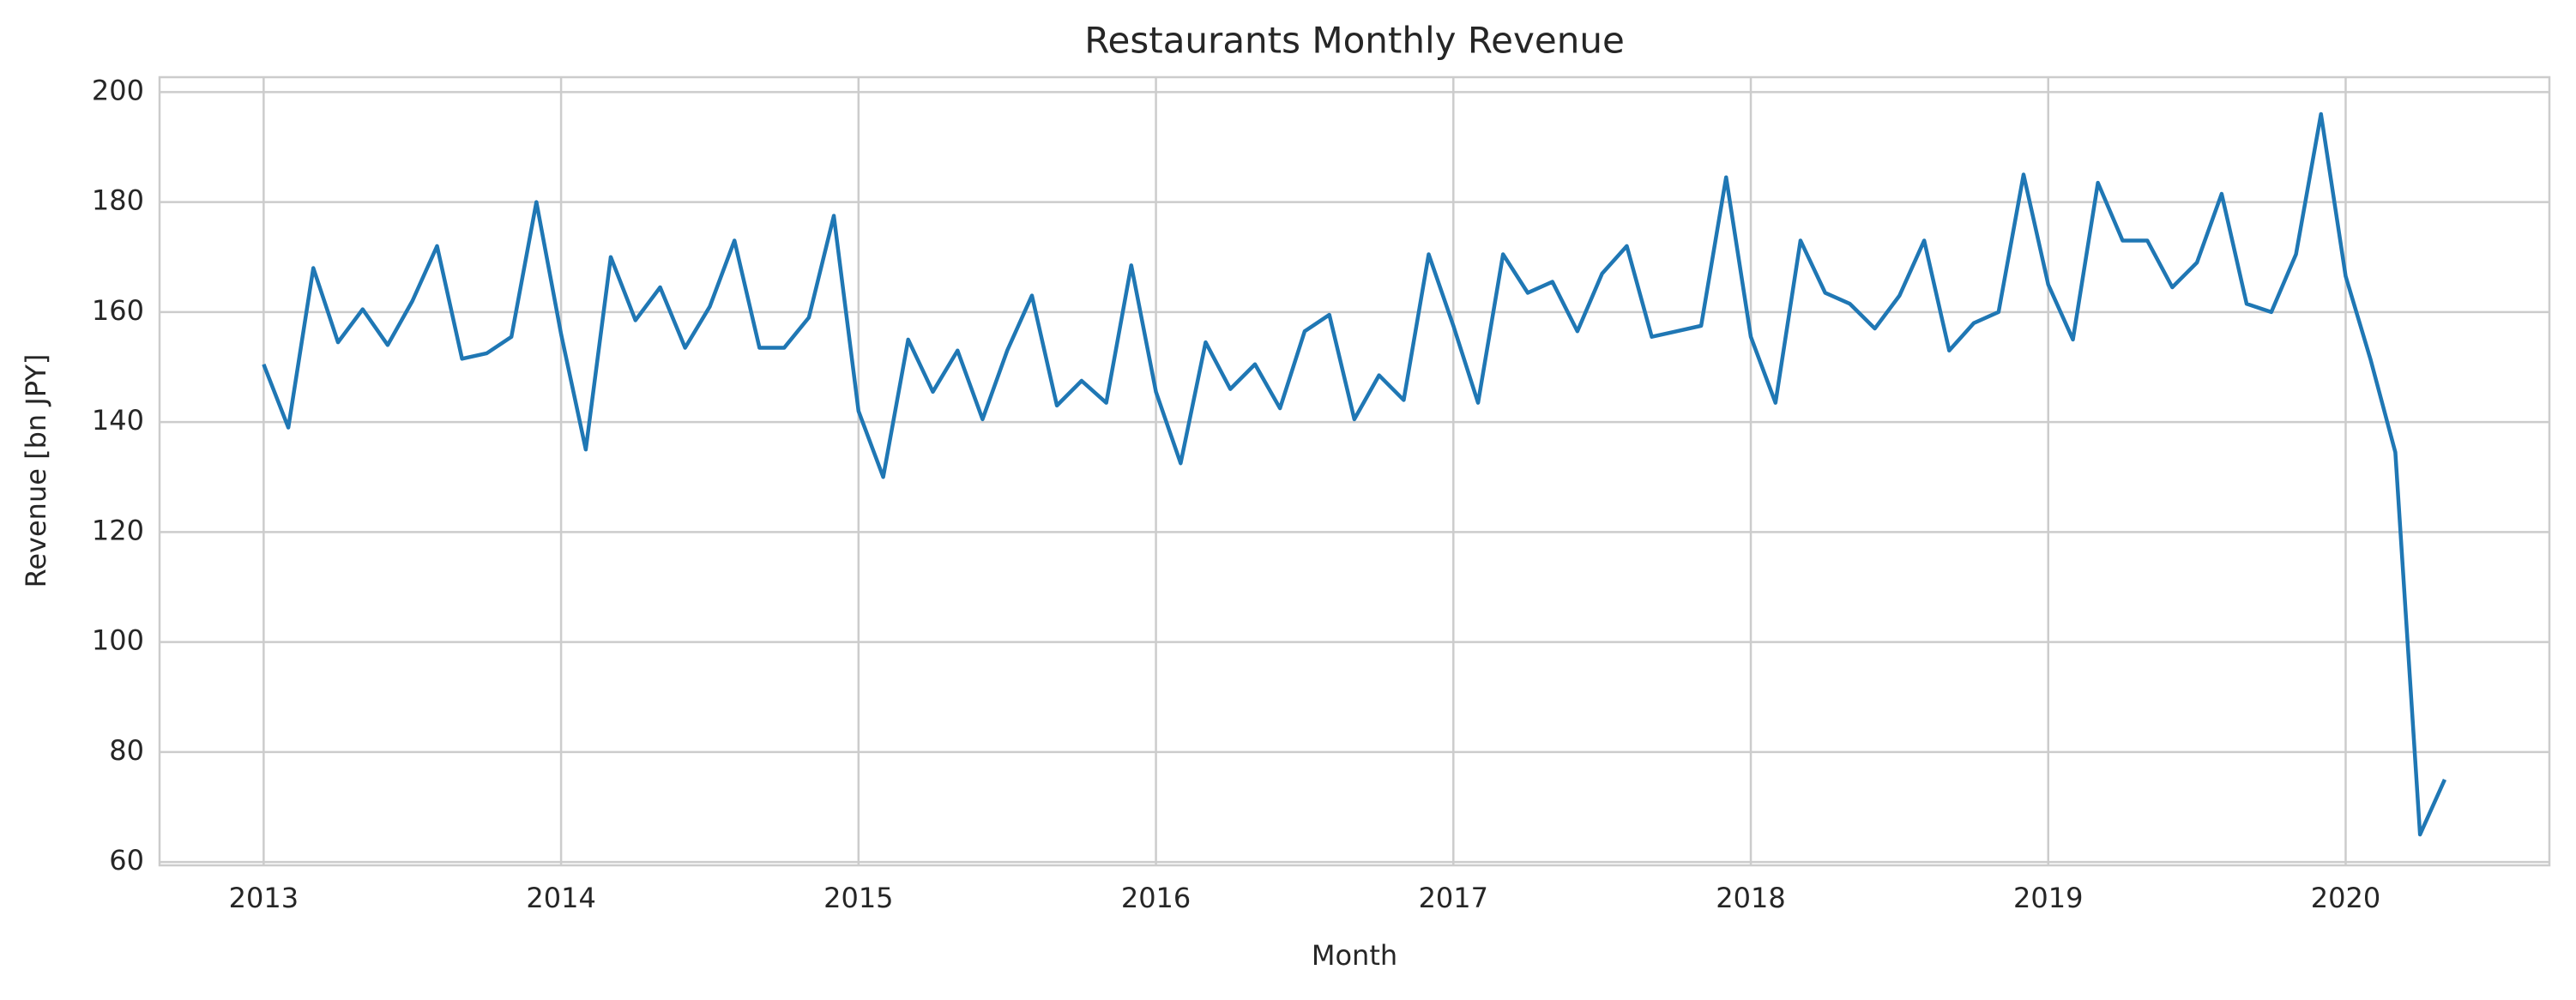  I want to click on y-tick-label: 180, so click(118, 200).